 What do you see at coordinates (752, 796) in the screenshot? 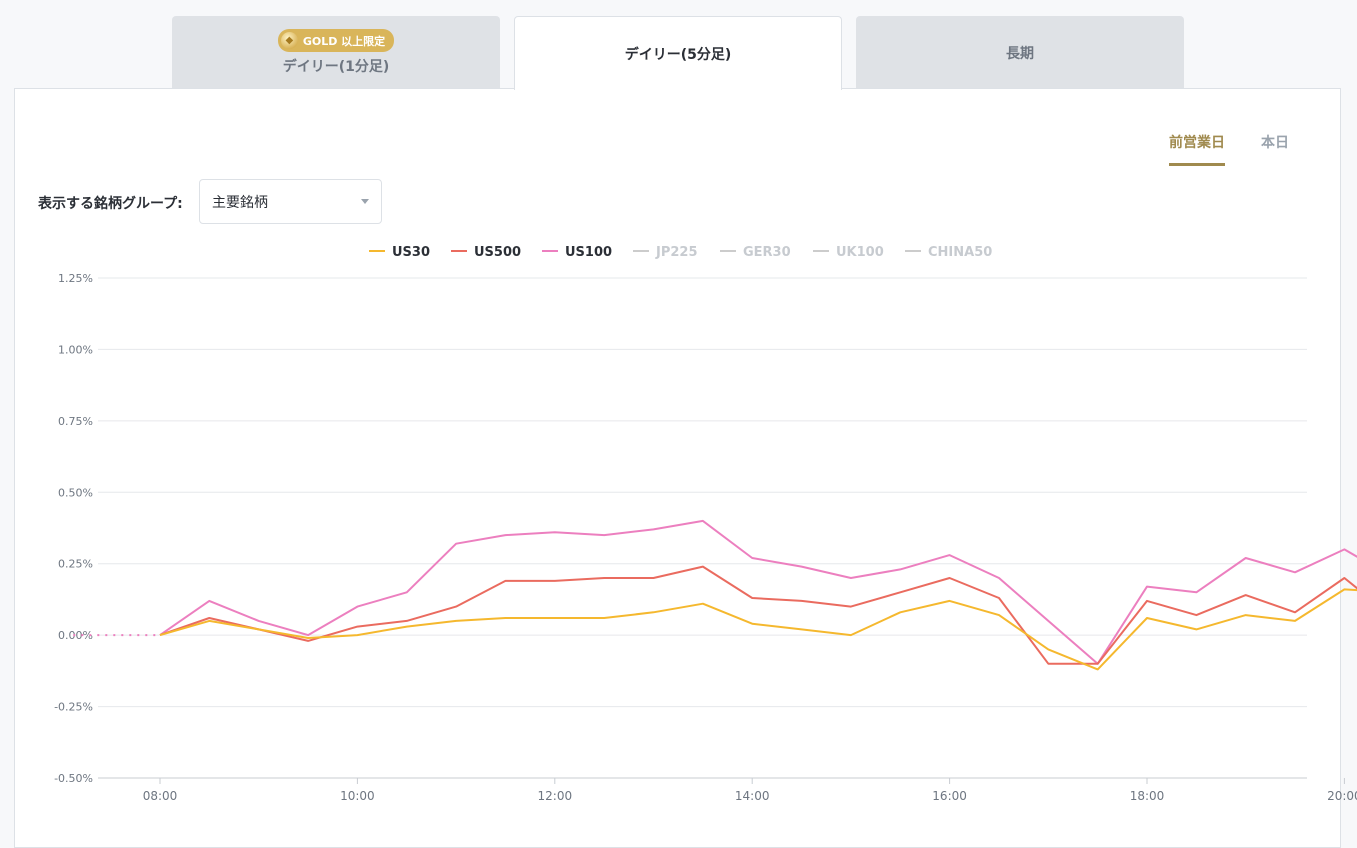
I see `x-tick-label: 14:00` at bounding box center [752, 796].